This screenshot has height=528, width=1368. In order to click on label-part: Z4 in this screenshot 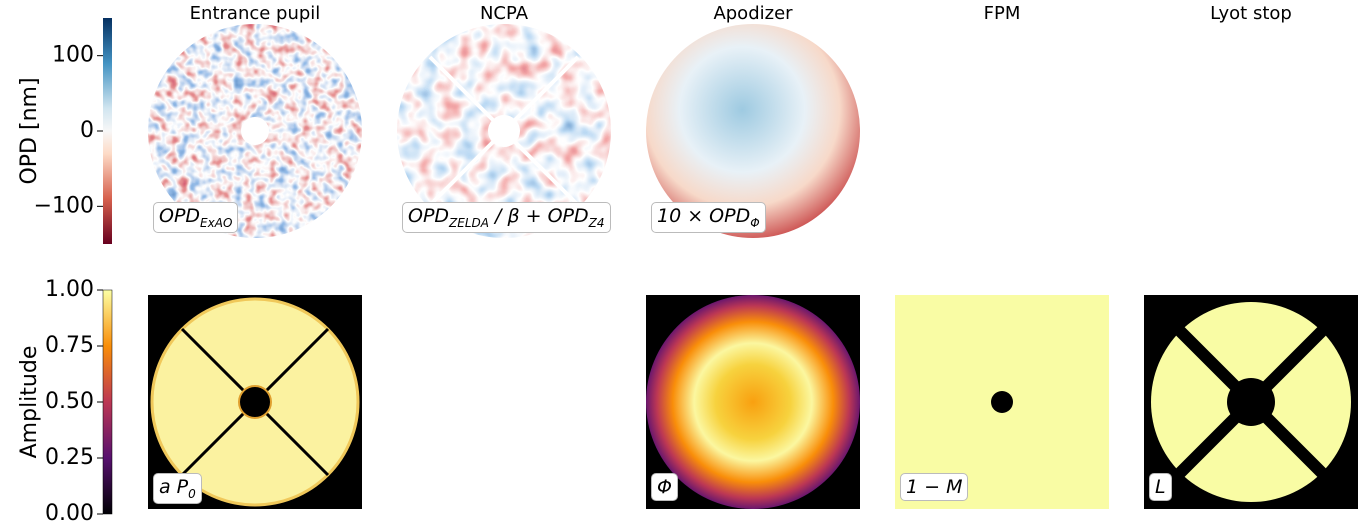, I will do `click(596, 222)`.